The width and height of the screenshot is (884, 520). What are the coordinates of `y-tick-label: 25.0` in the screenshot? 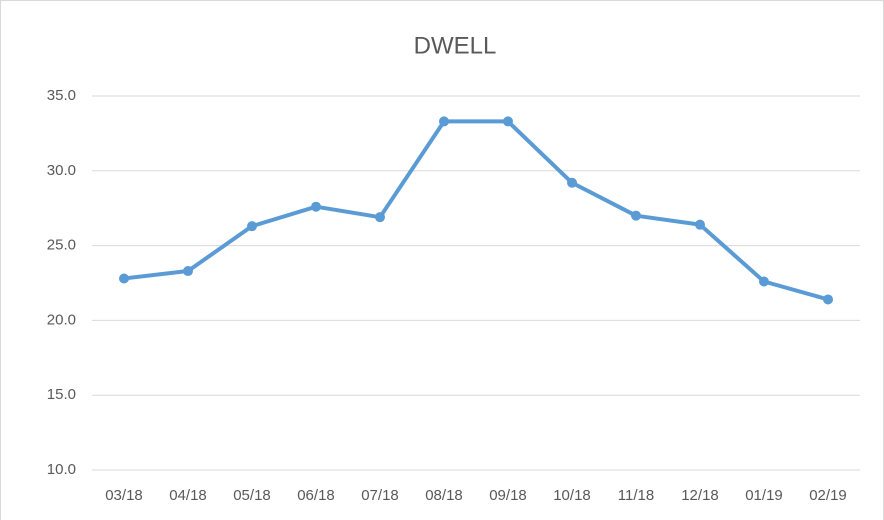 It's located at (61, 245).